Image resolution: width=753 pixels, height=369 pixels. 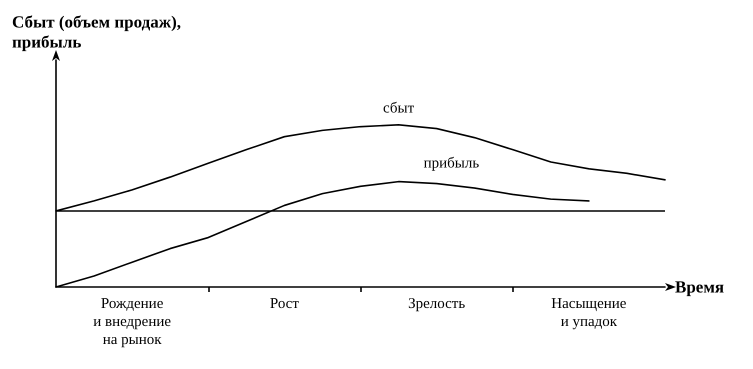 I want to click on series-label: прибыль, so click(x=452, y=164).